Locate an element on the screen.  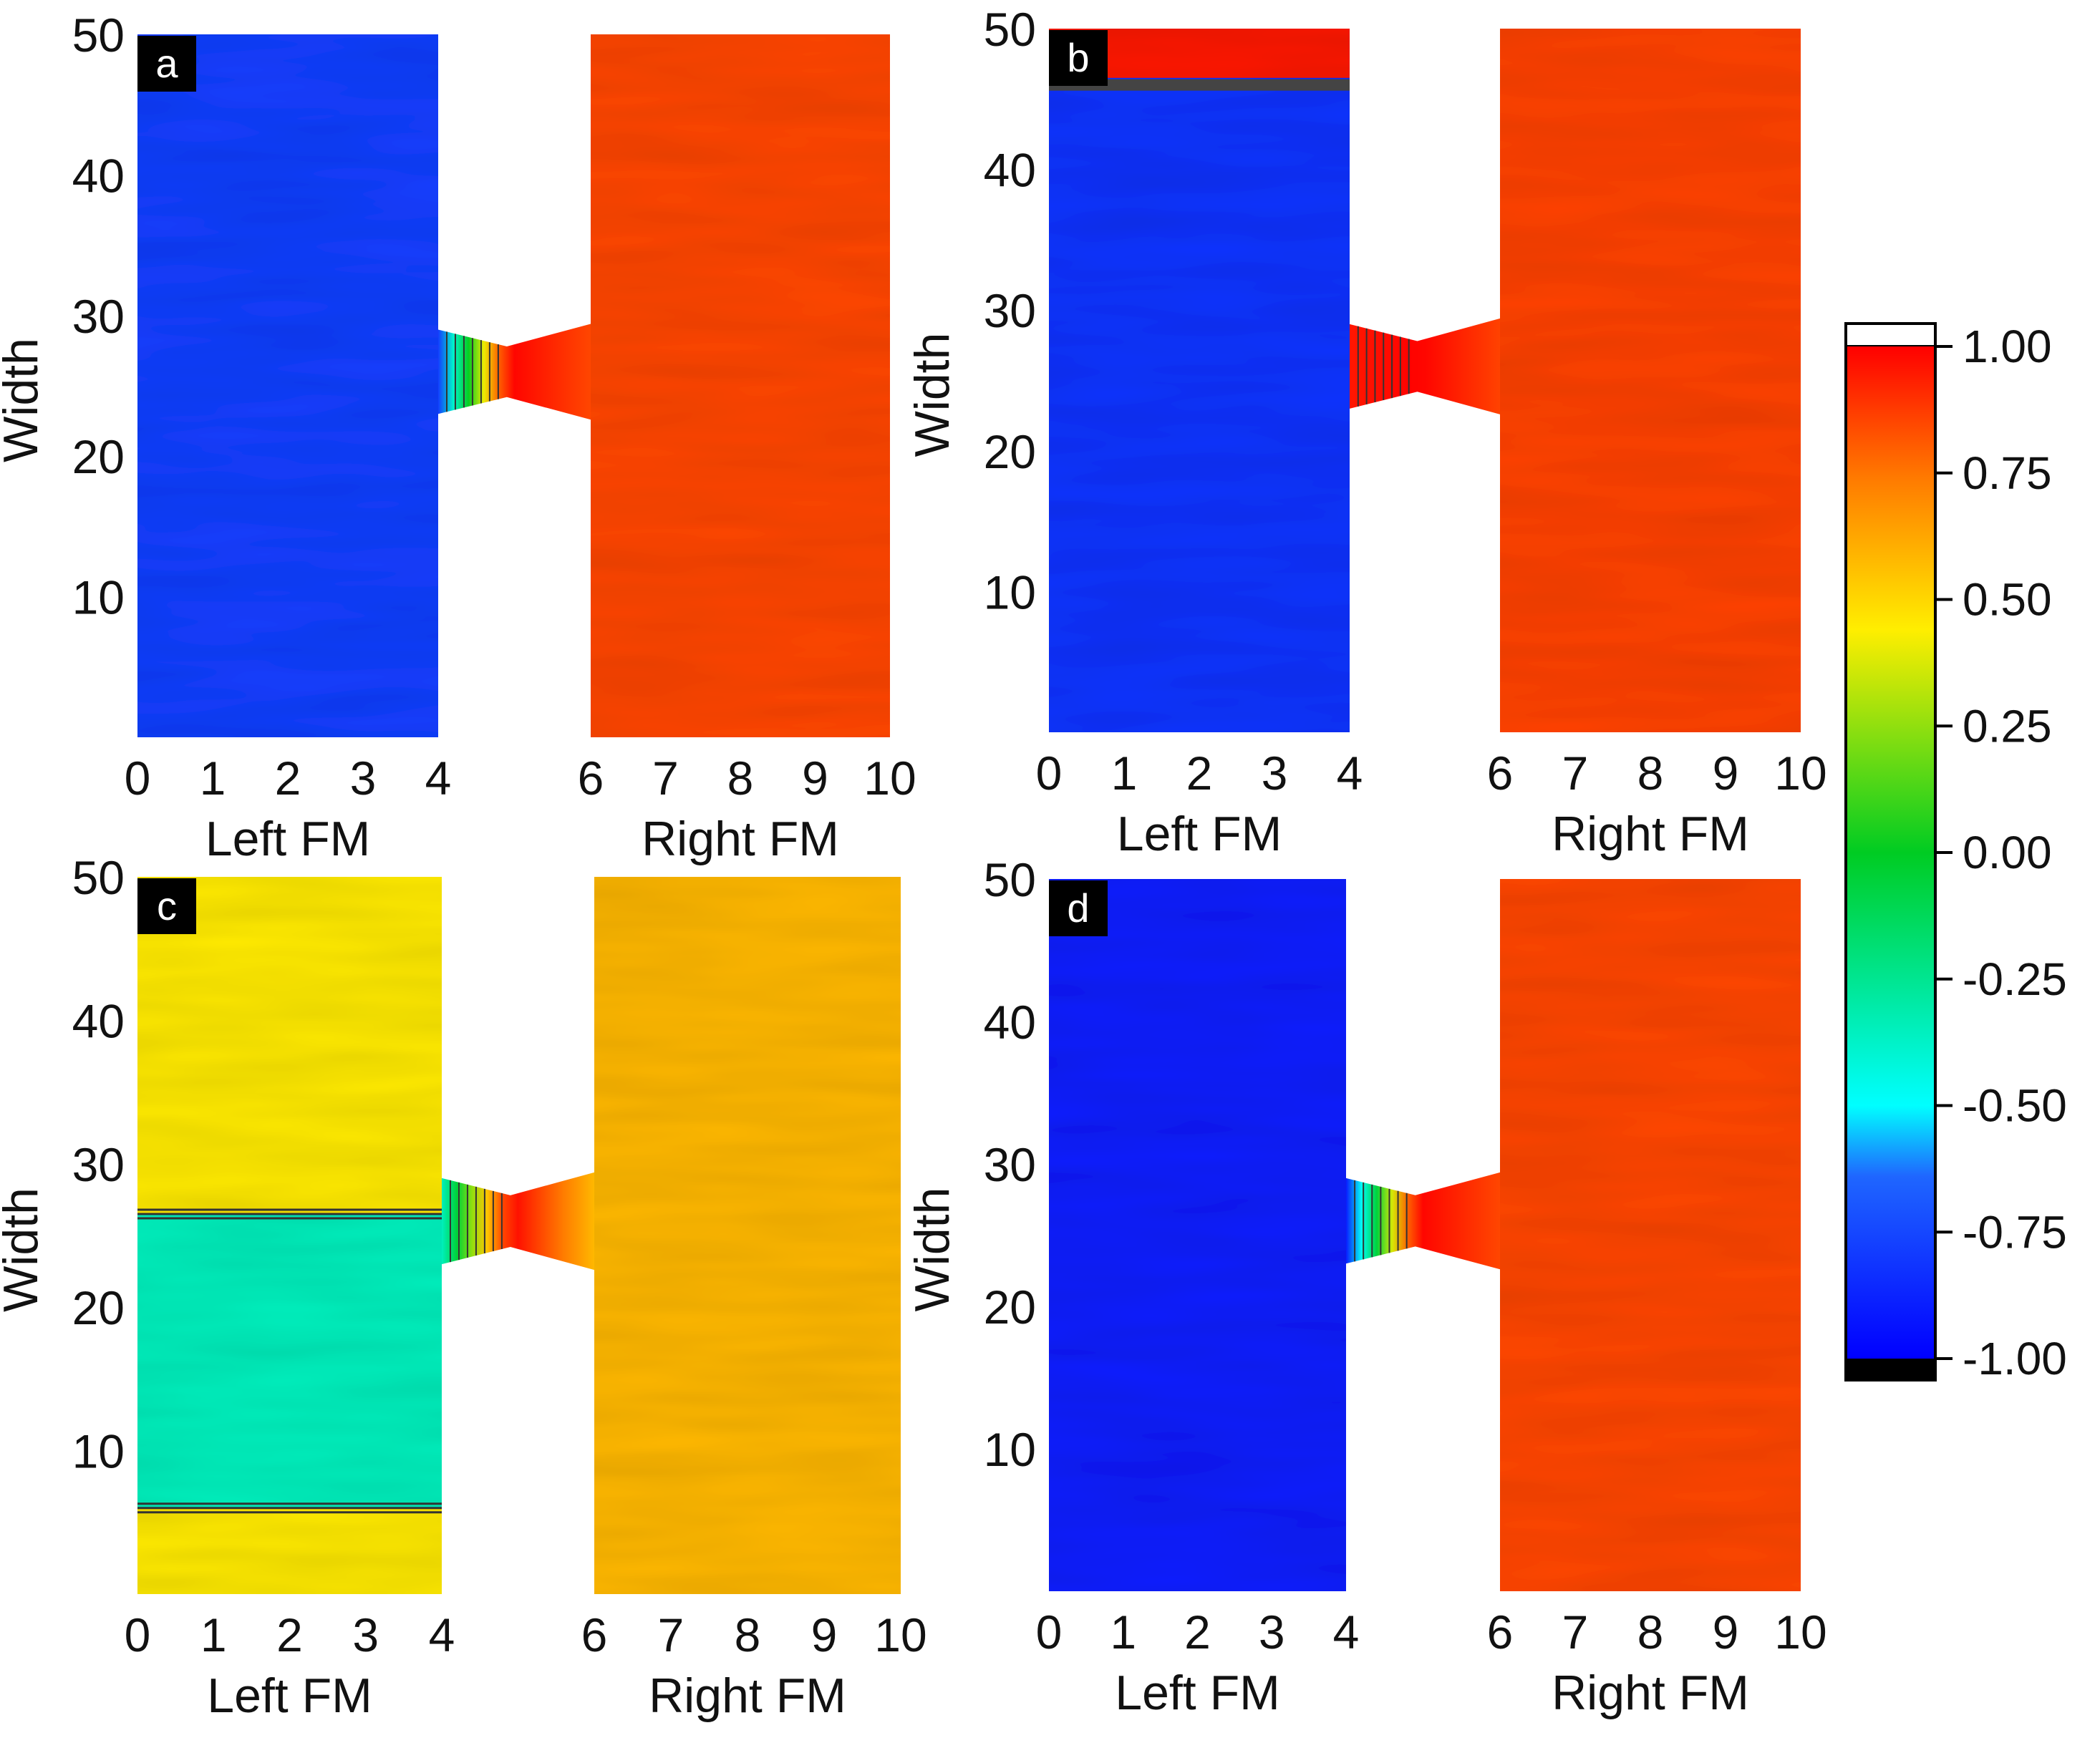
colorbar-tick-label: -1.00 is located at coordinates (2015, 1358).